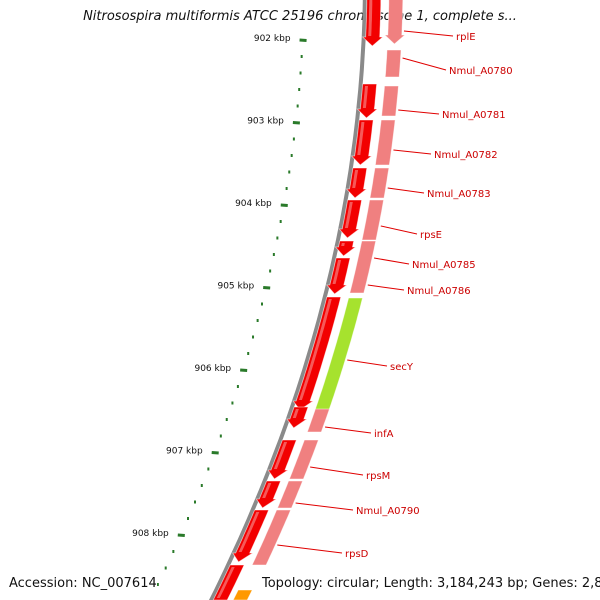 The height and width of the screenshot is (600, 600). I want to click on gene-label: secY, so click(402, 367).